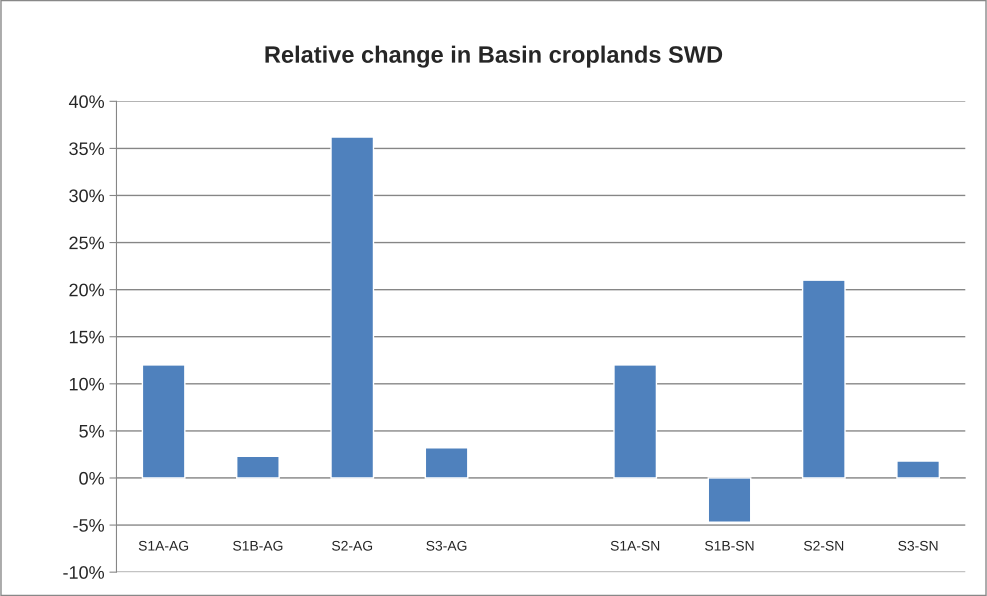  What do you see at coordinates (824, 545) in the screenshot?
I see `x-tick-label: S2-SN` at bounding box center [824, 545].